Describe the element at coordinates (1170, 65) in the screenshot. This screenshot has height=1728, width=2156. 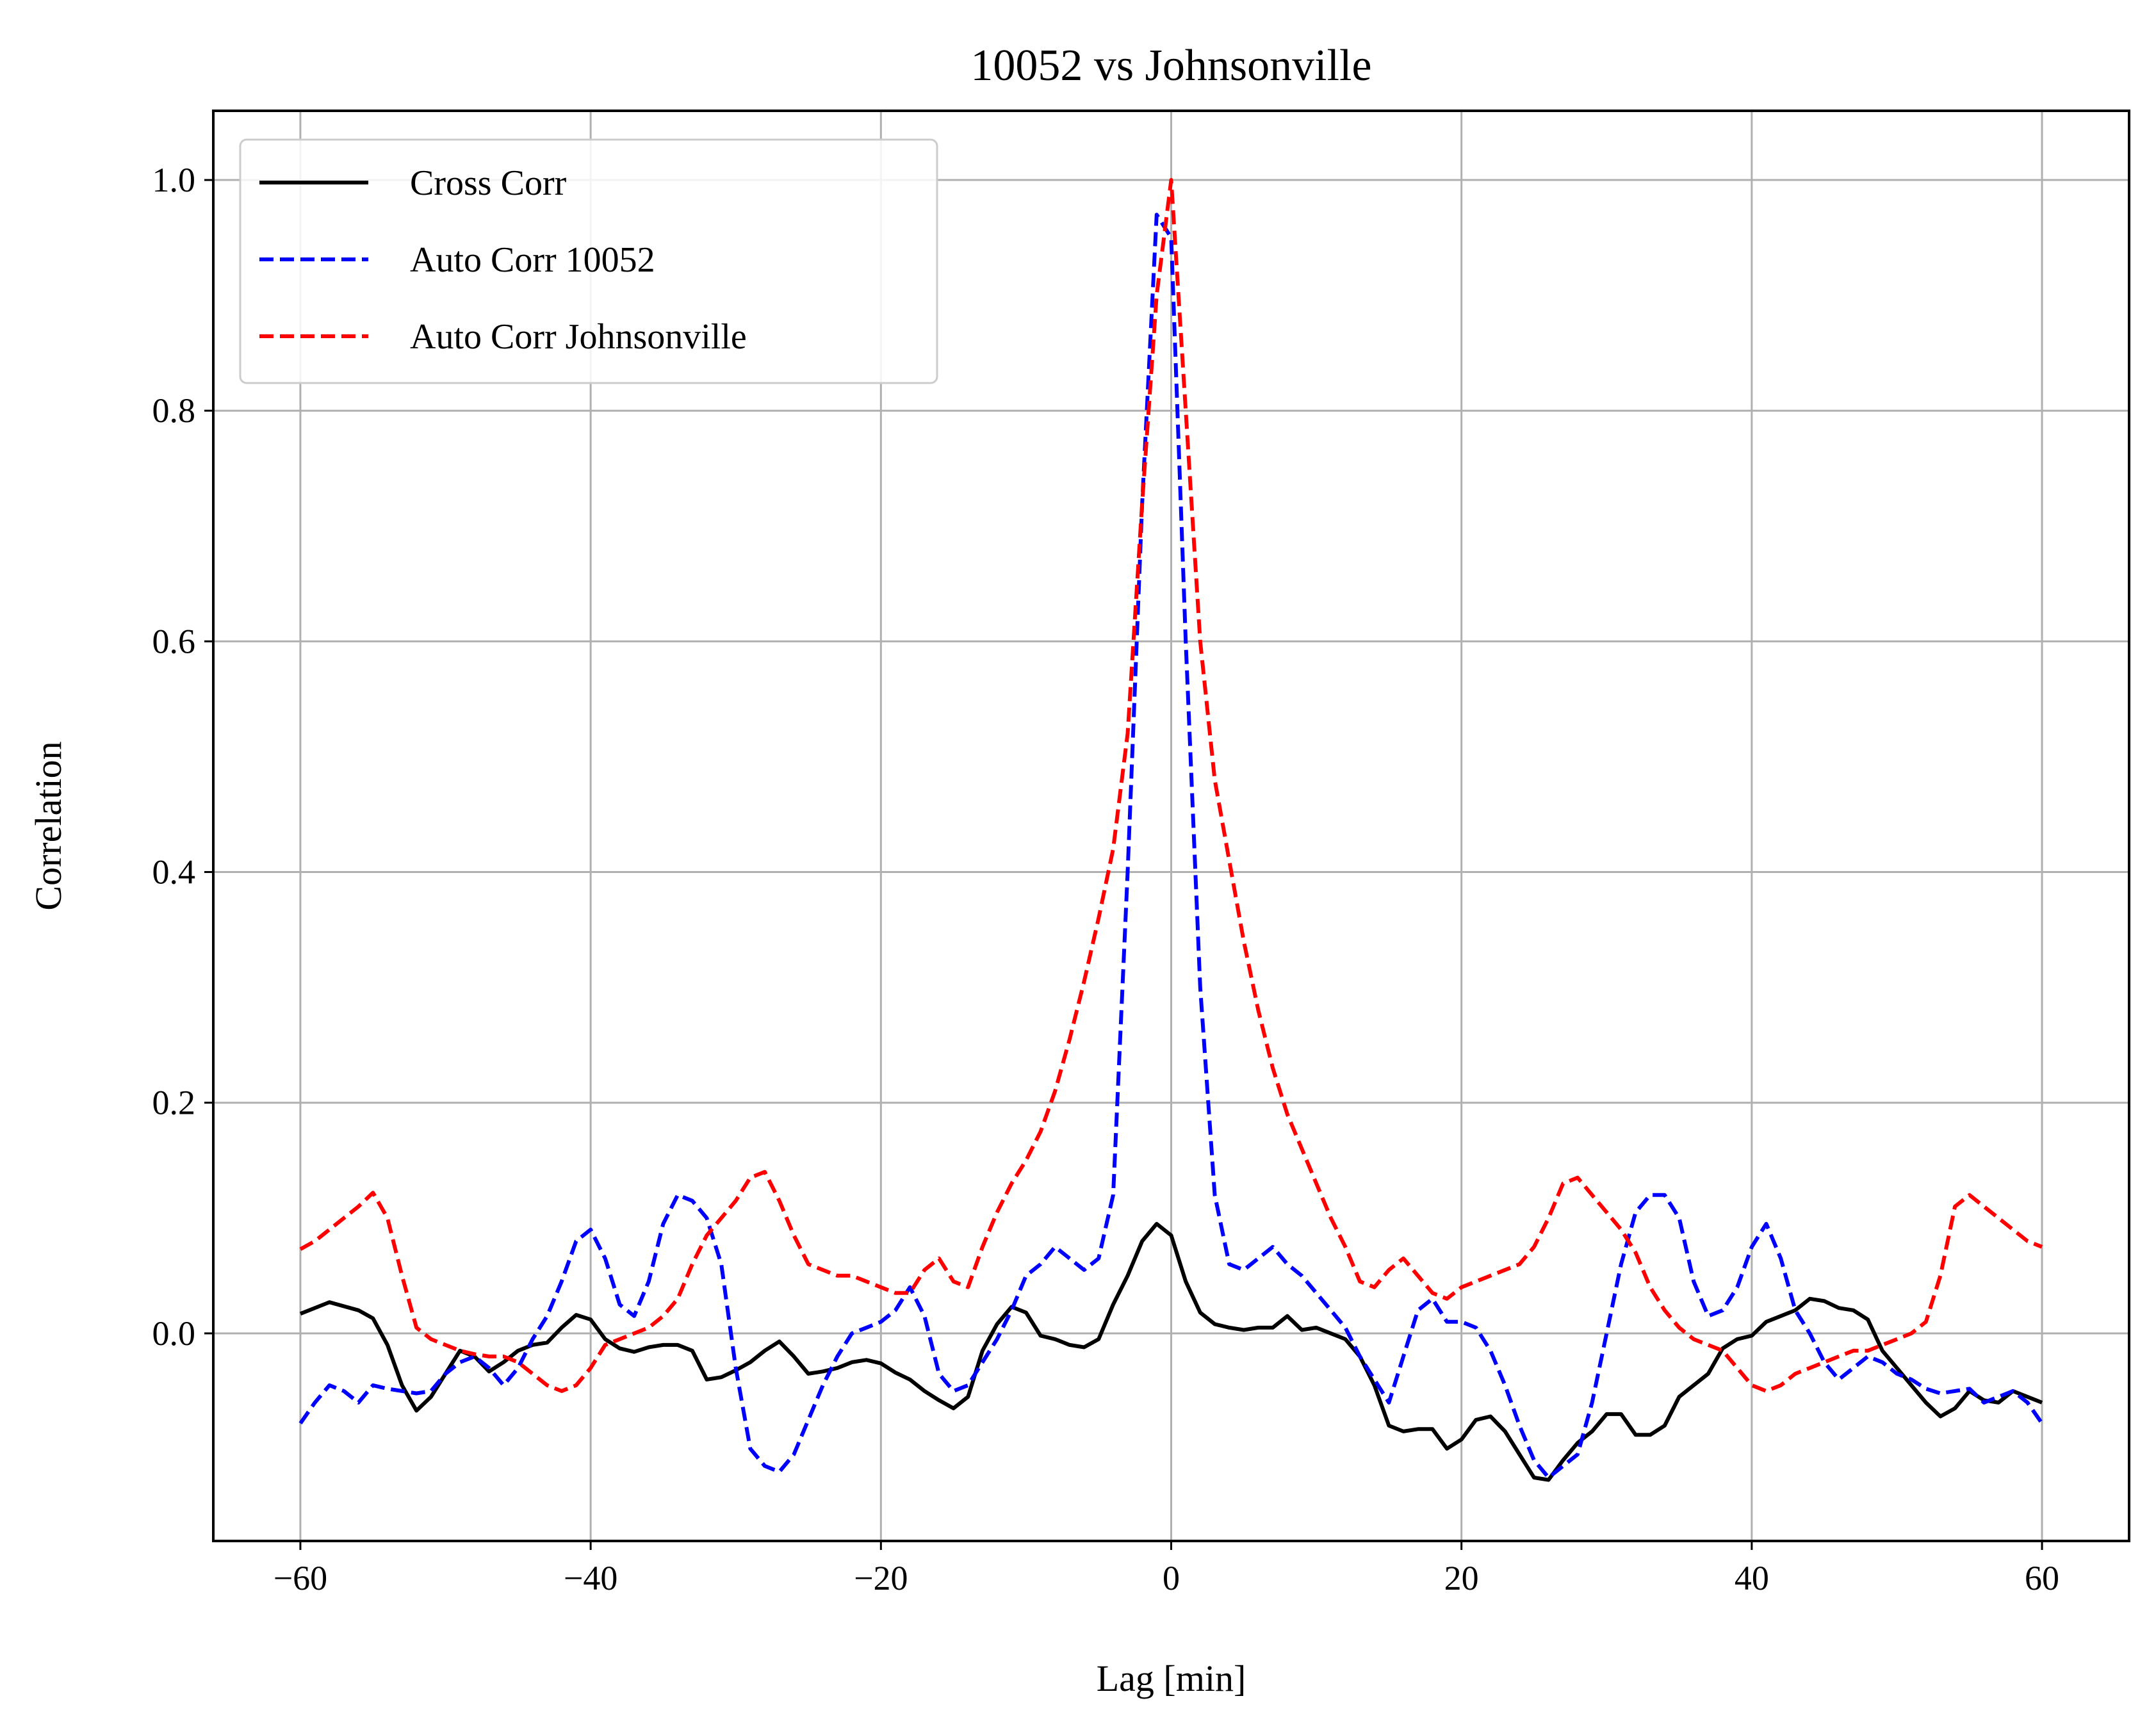
I see `chart-title: 10052 vs Johnsonville` at that location.